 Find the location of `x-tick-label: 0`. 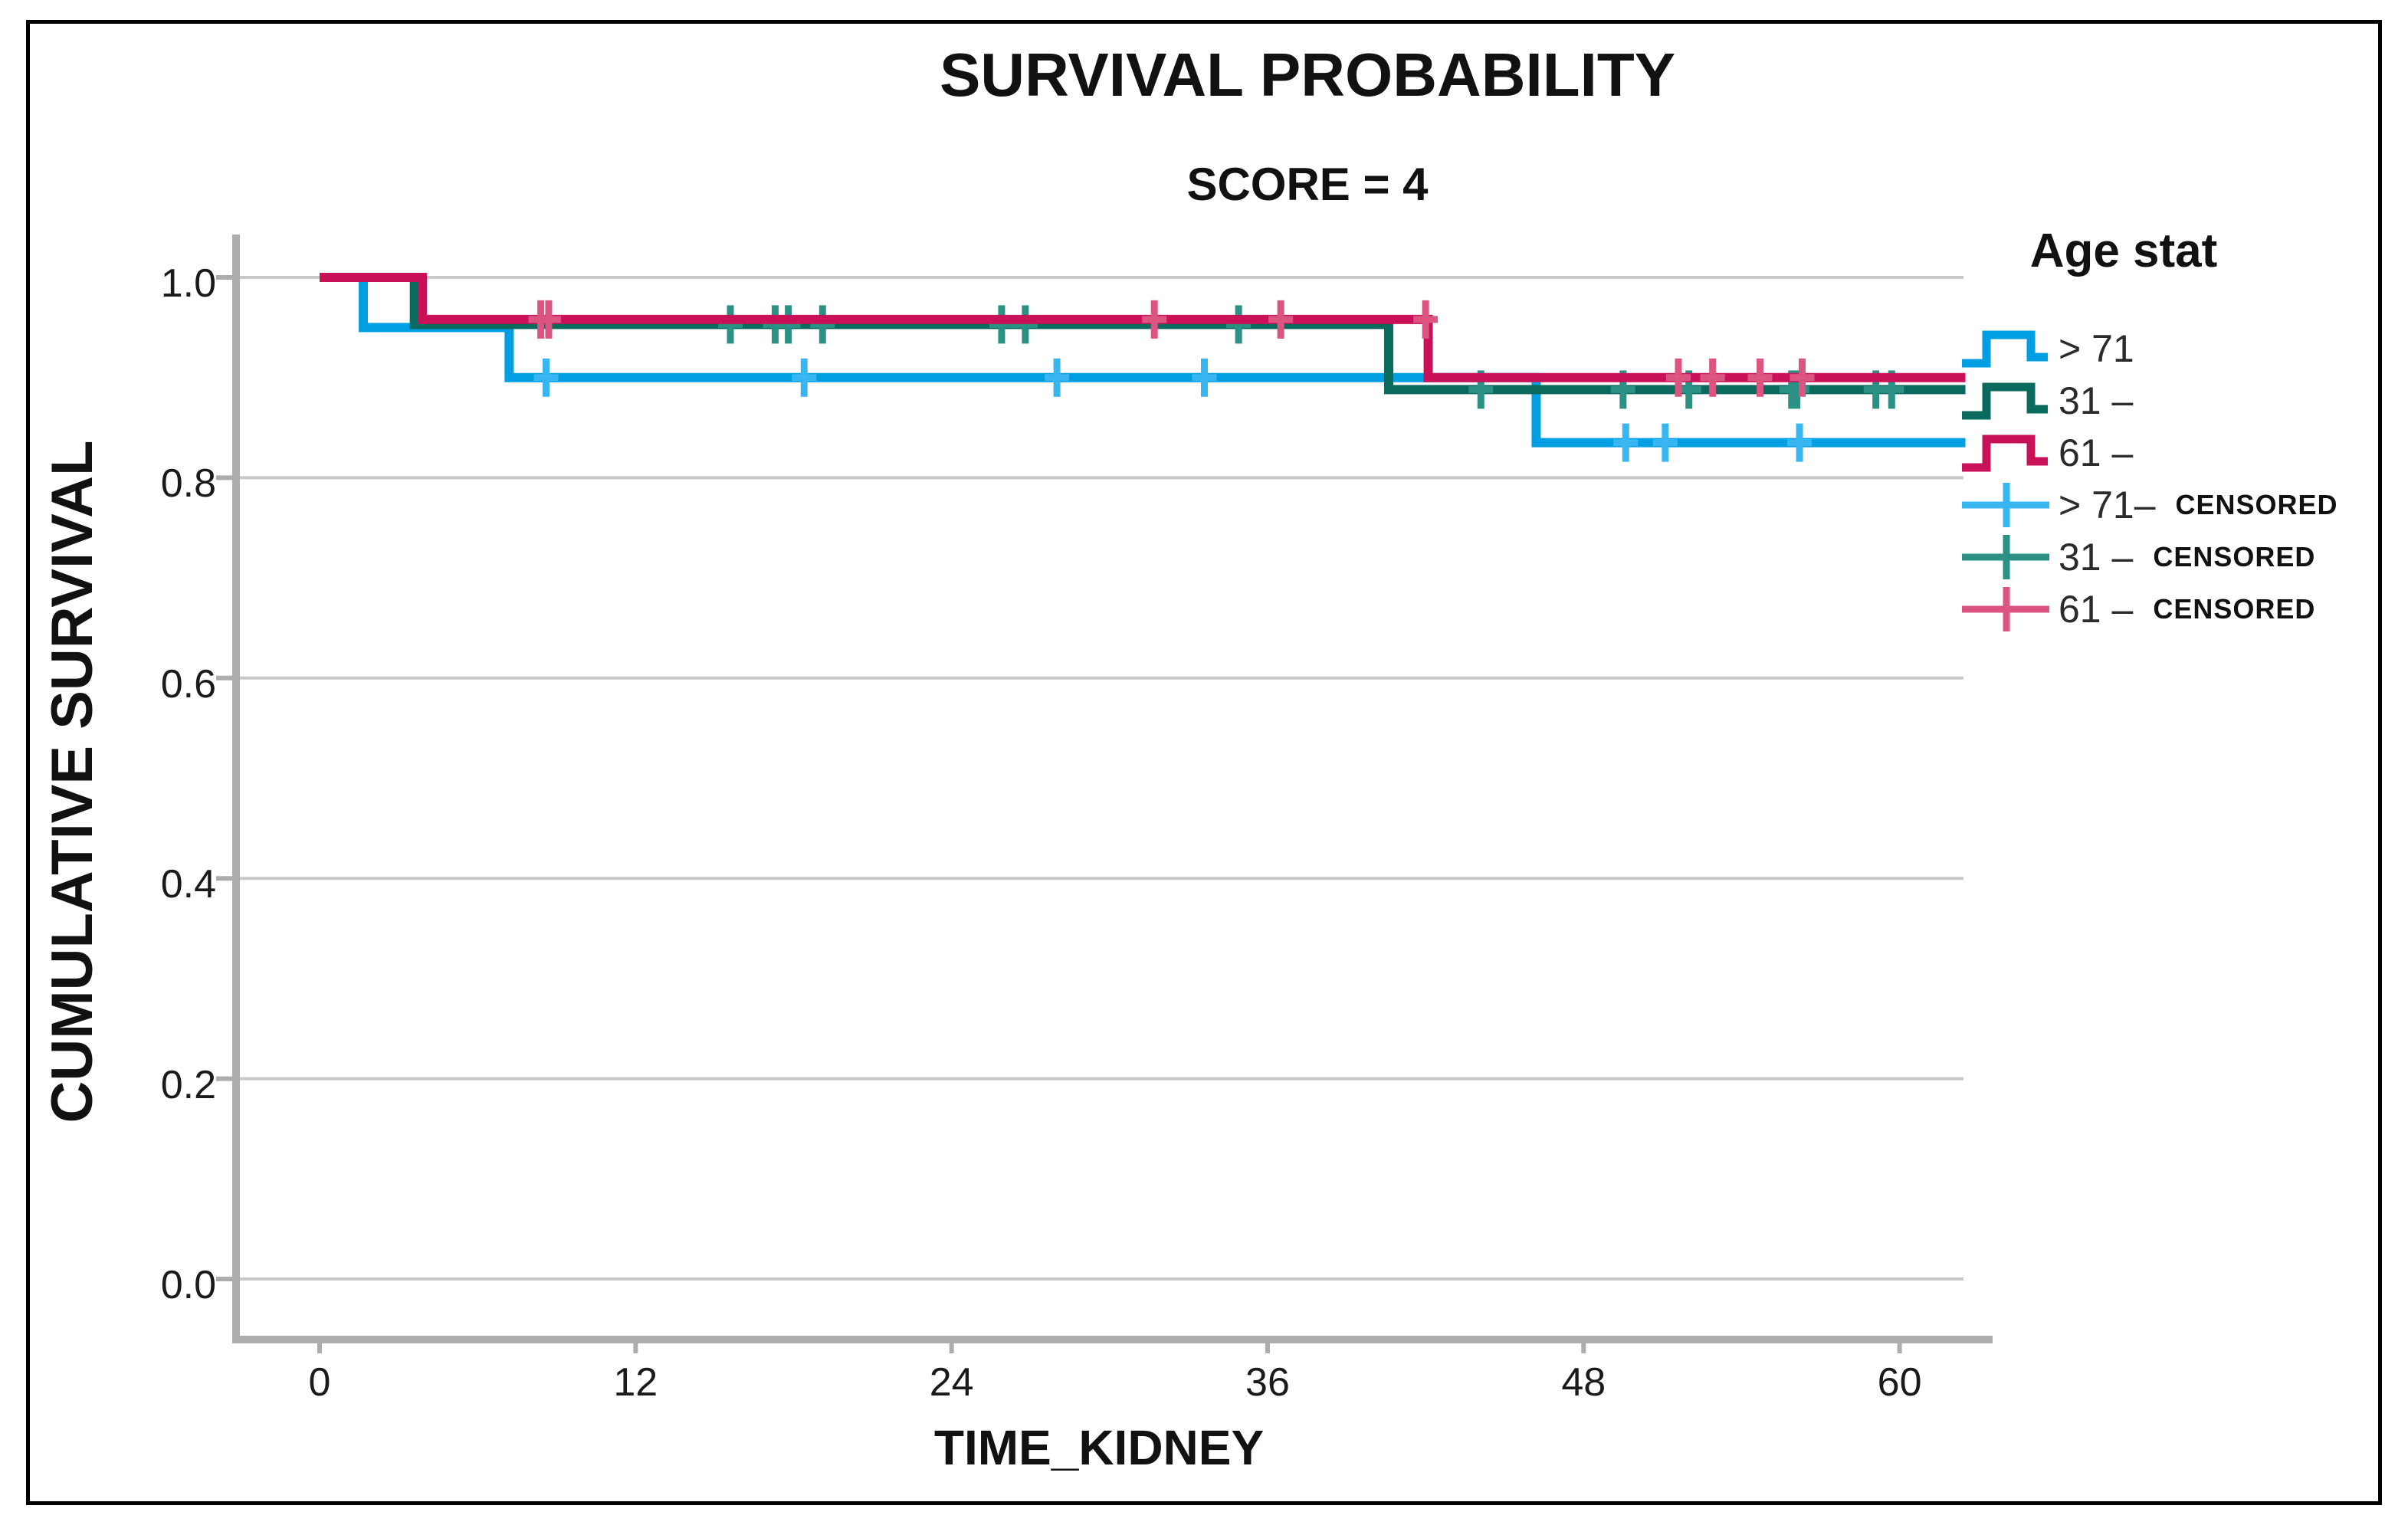

x-tick-label: 0 is located at coordinates (319, 1382).